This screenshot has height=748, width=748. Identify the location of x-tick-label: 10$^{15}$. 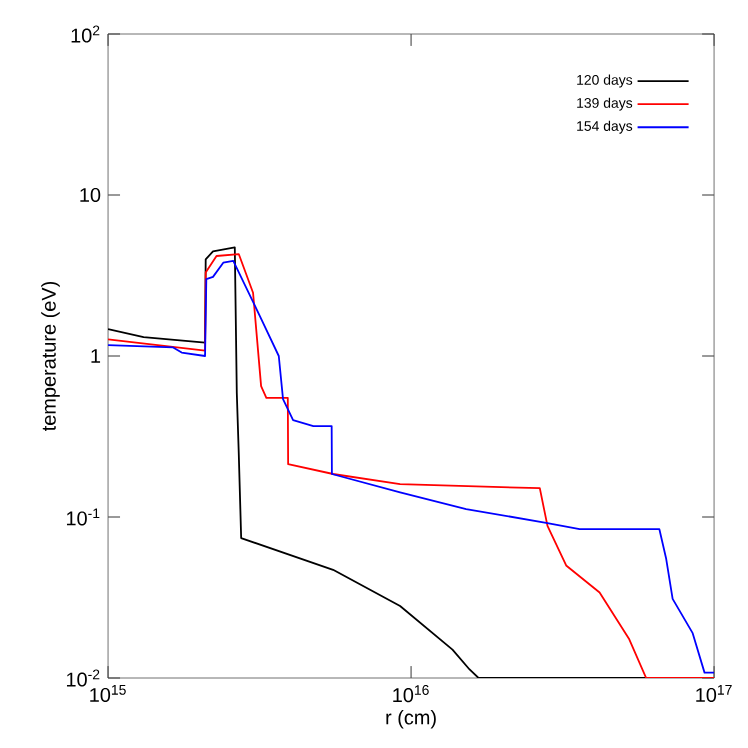
(108, 694).